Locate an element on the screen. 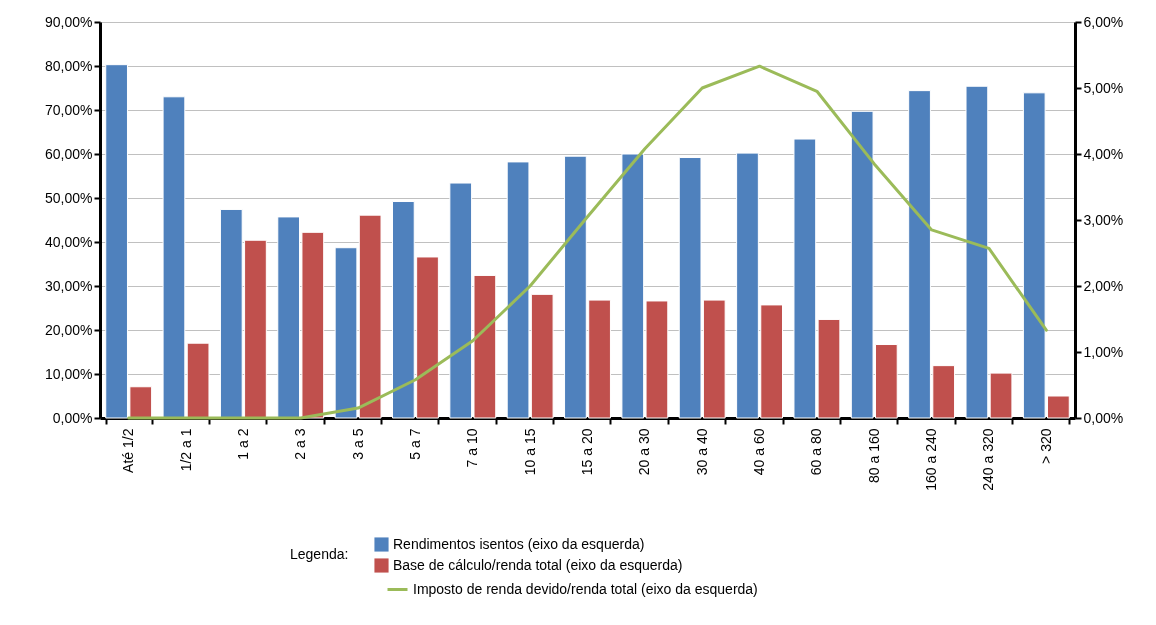  x-tick-label: > 320 is located at coordinates (1045, 446).